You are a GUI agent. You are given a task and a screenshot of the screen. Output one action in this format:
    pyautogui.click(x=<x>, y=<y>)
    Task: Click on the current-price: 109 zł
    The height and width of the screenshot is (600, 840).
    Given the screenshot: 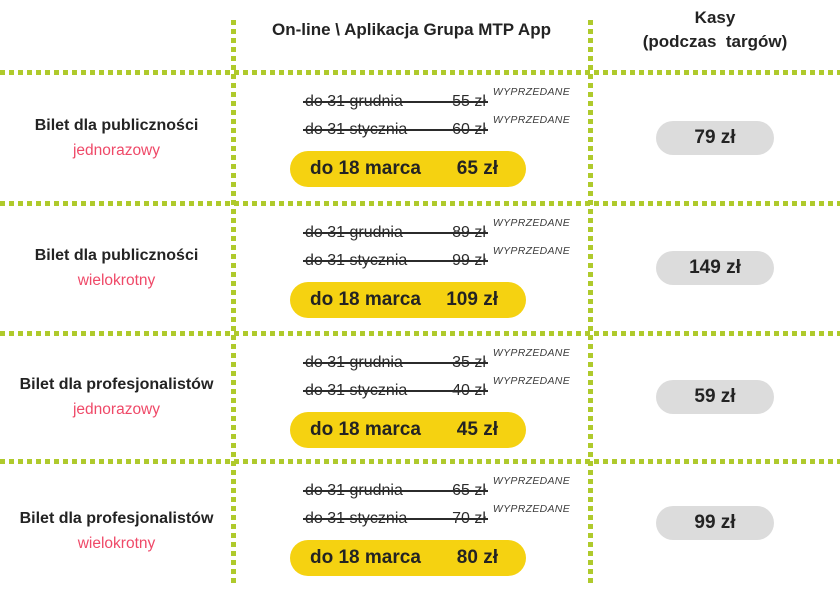 What is the action you would take?
    pyautogui.click(x=472, y=299)
    